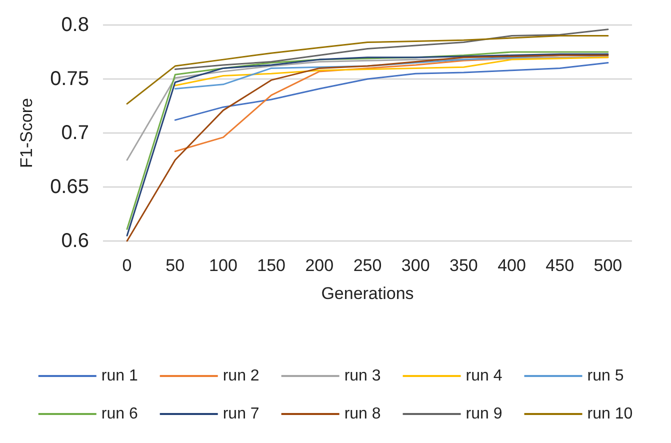 The image size is (671, 443). I want to click on legend-label: run 9, so click(484, 414).